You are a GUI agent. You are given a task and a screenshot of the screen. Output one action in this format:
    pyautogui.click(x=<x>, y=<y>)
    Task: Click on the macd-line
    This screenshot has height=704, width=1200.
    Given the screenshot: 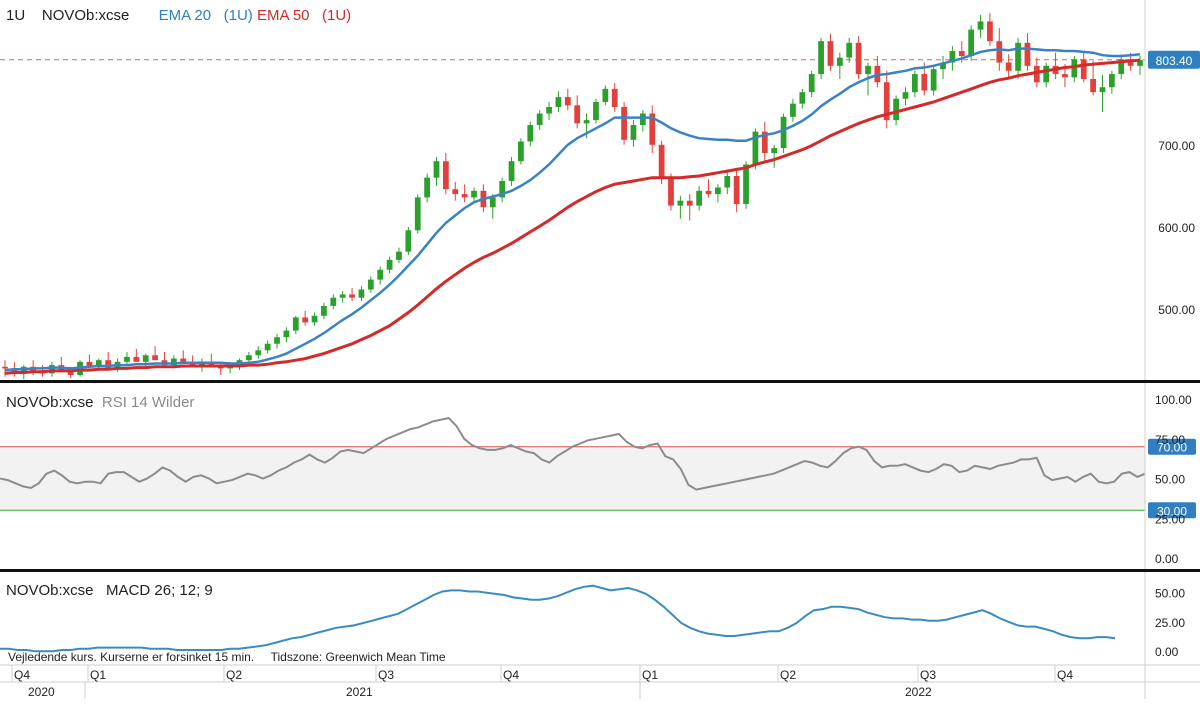 What is the action you would take?
    pyautogui.click(x=558, y=618)
    